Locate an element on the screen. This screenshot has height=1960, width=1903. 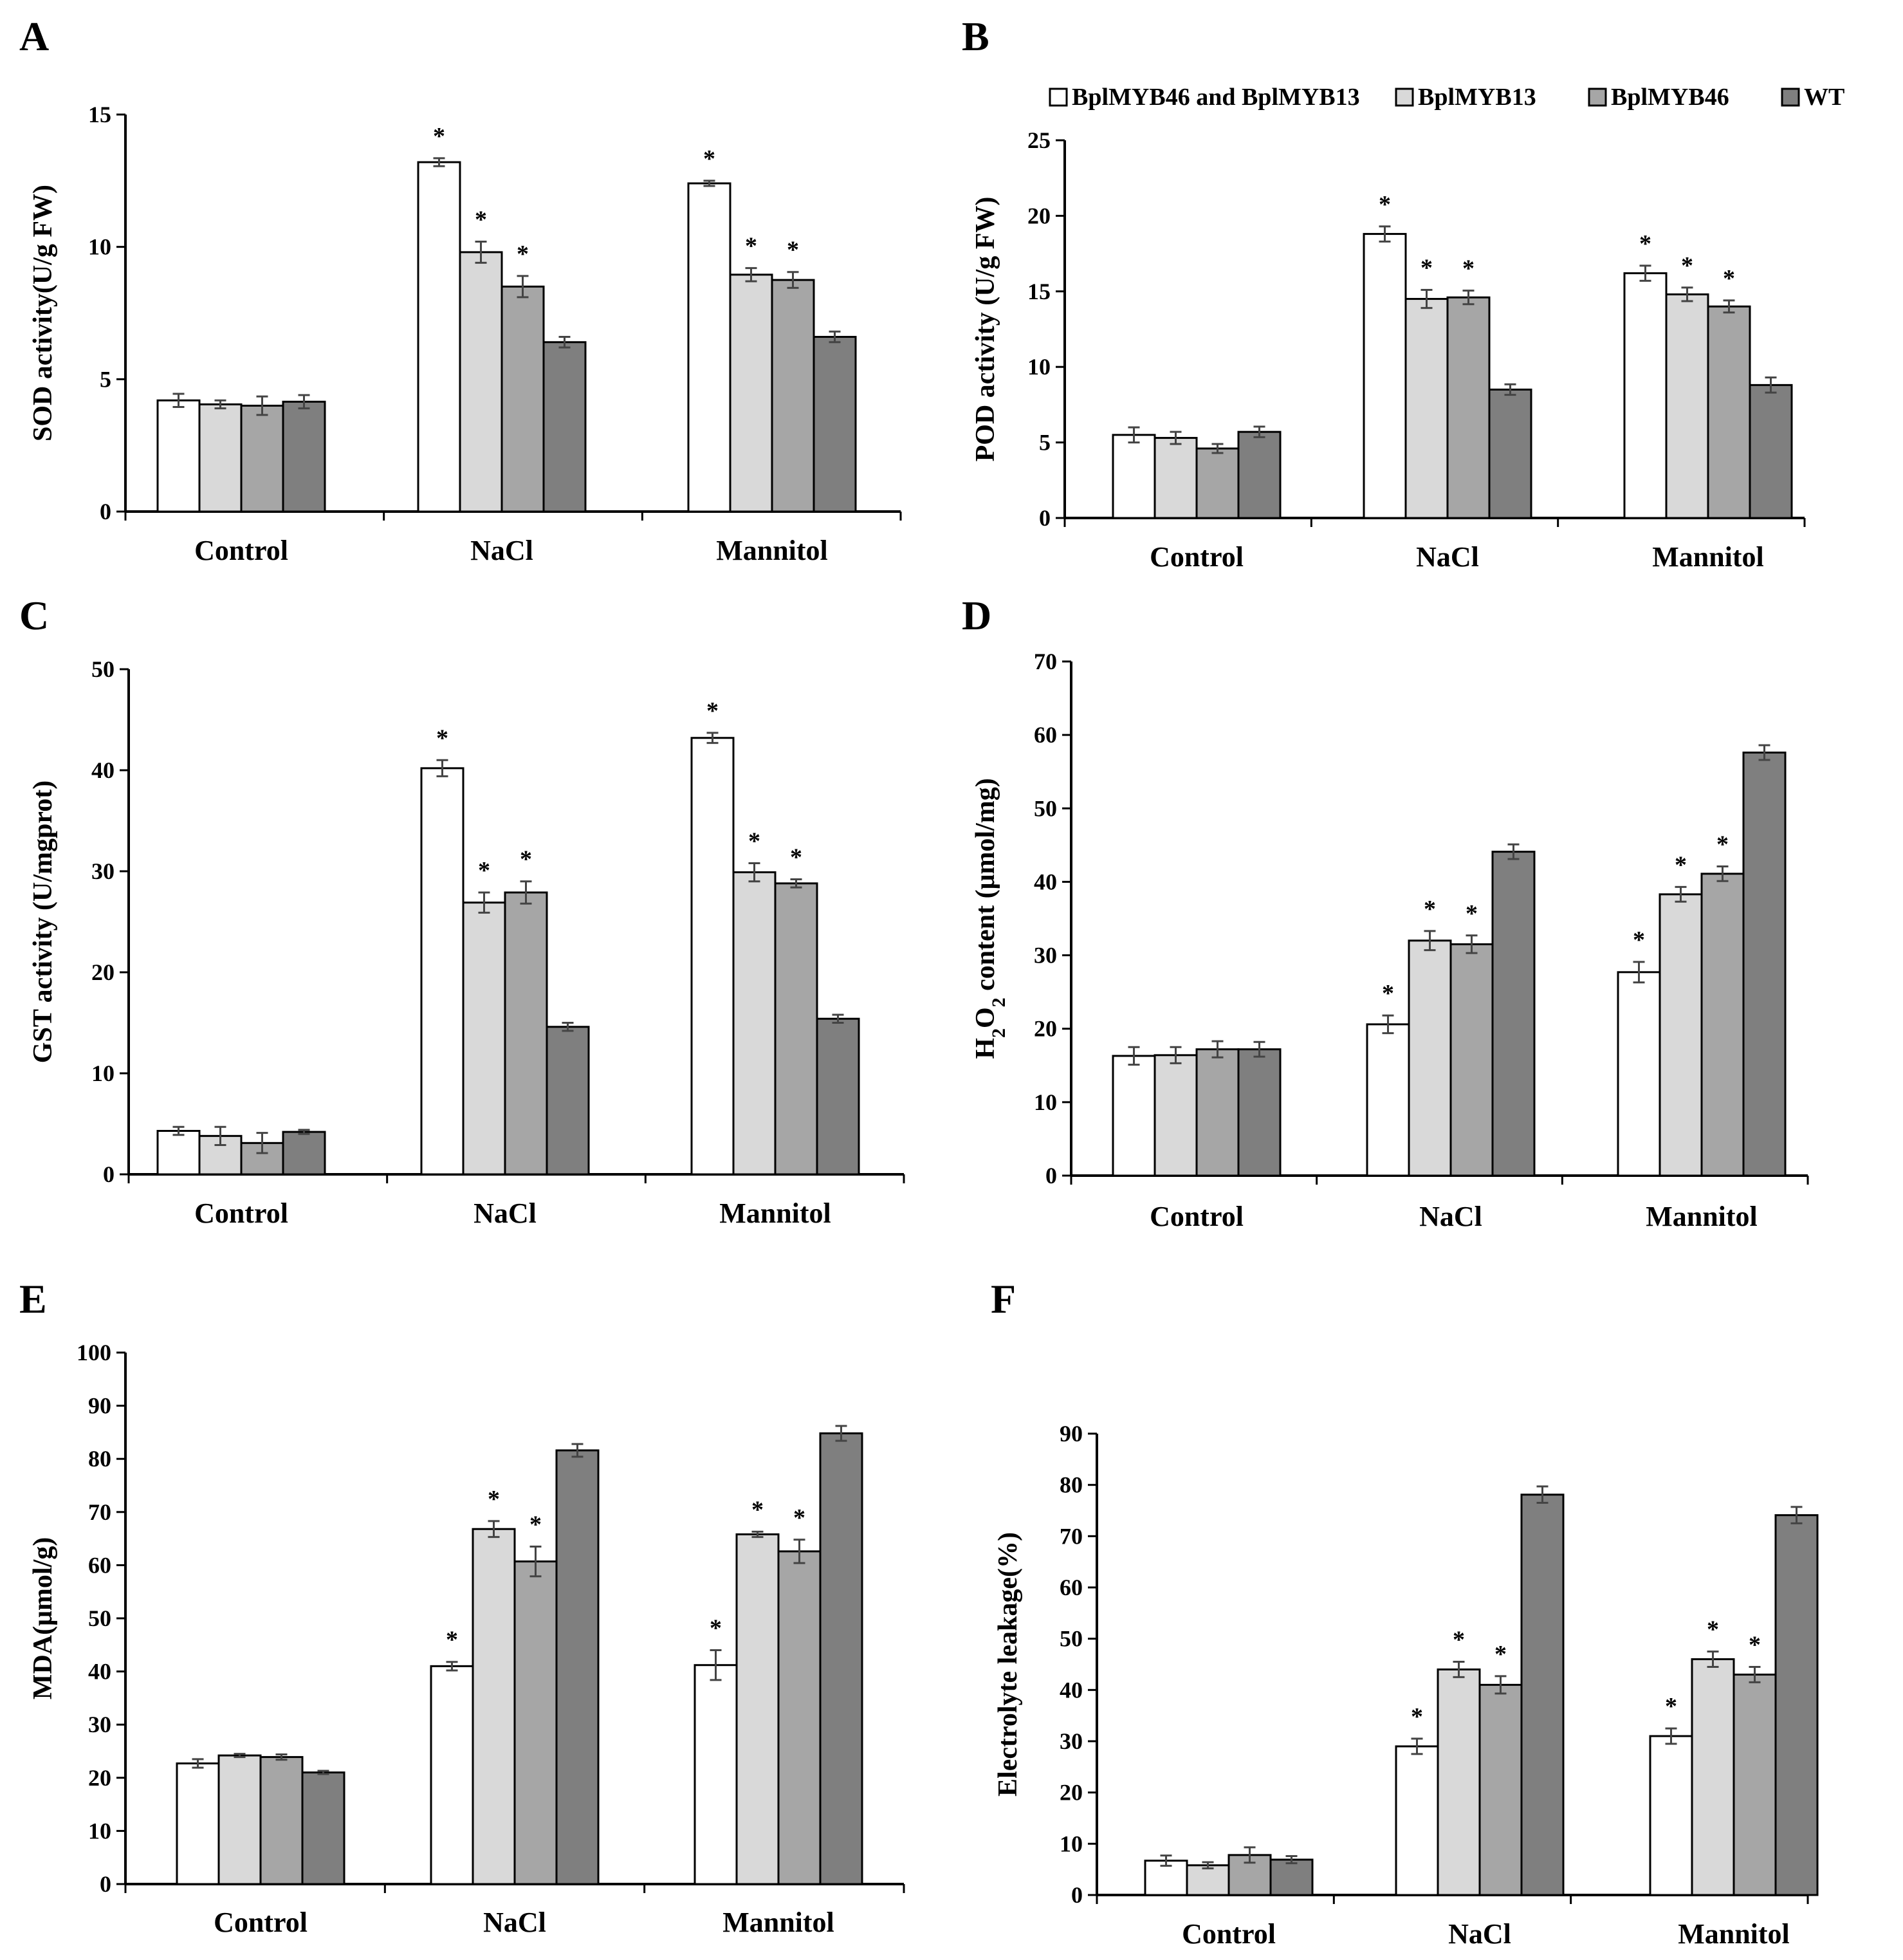
y-axis-label: MDA(μmol/g) is located at coordinates (43, 1618).